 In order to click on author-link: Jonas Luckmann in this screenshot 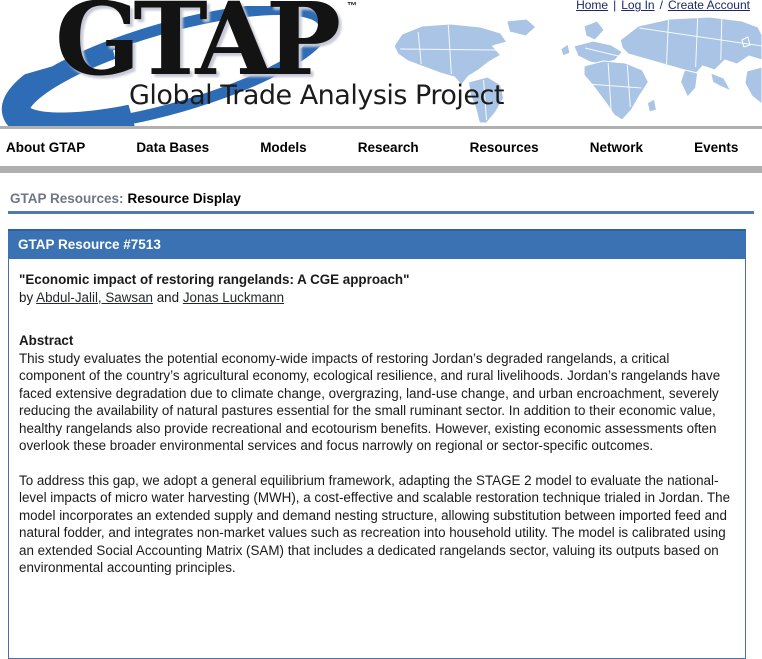, I will do `click(233, 297)`.